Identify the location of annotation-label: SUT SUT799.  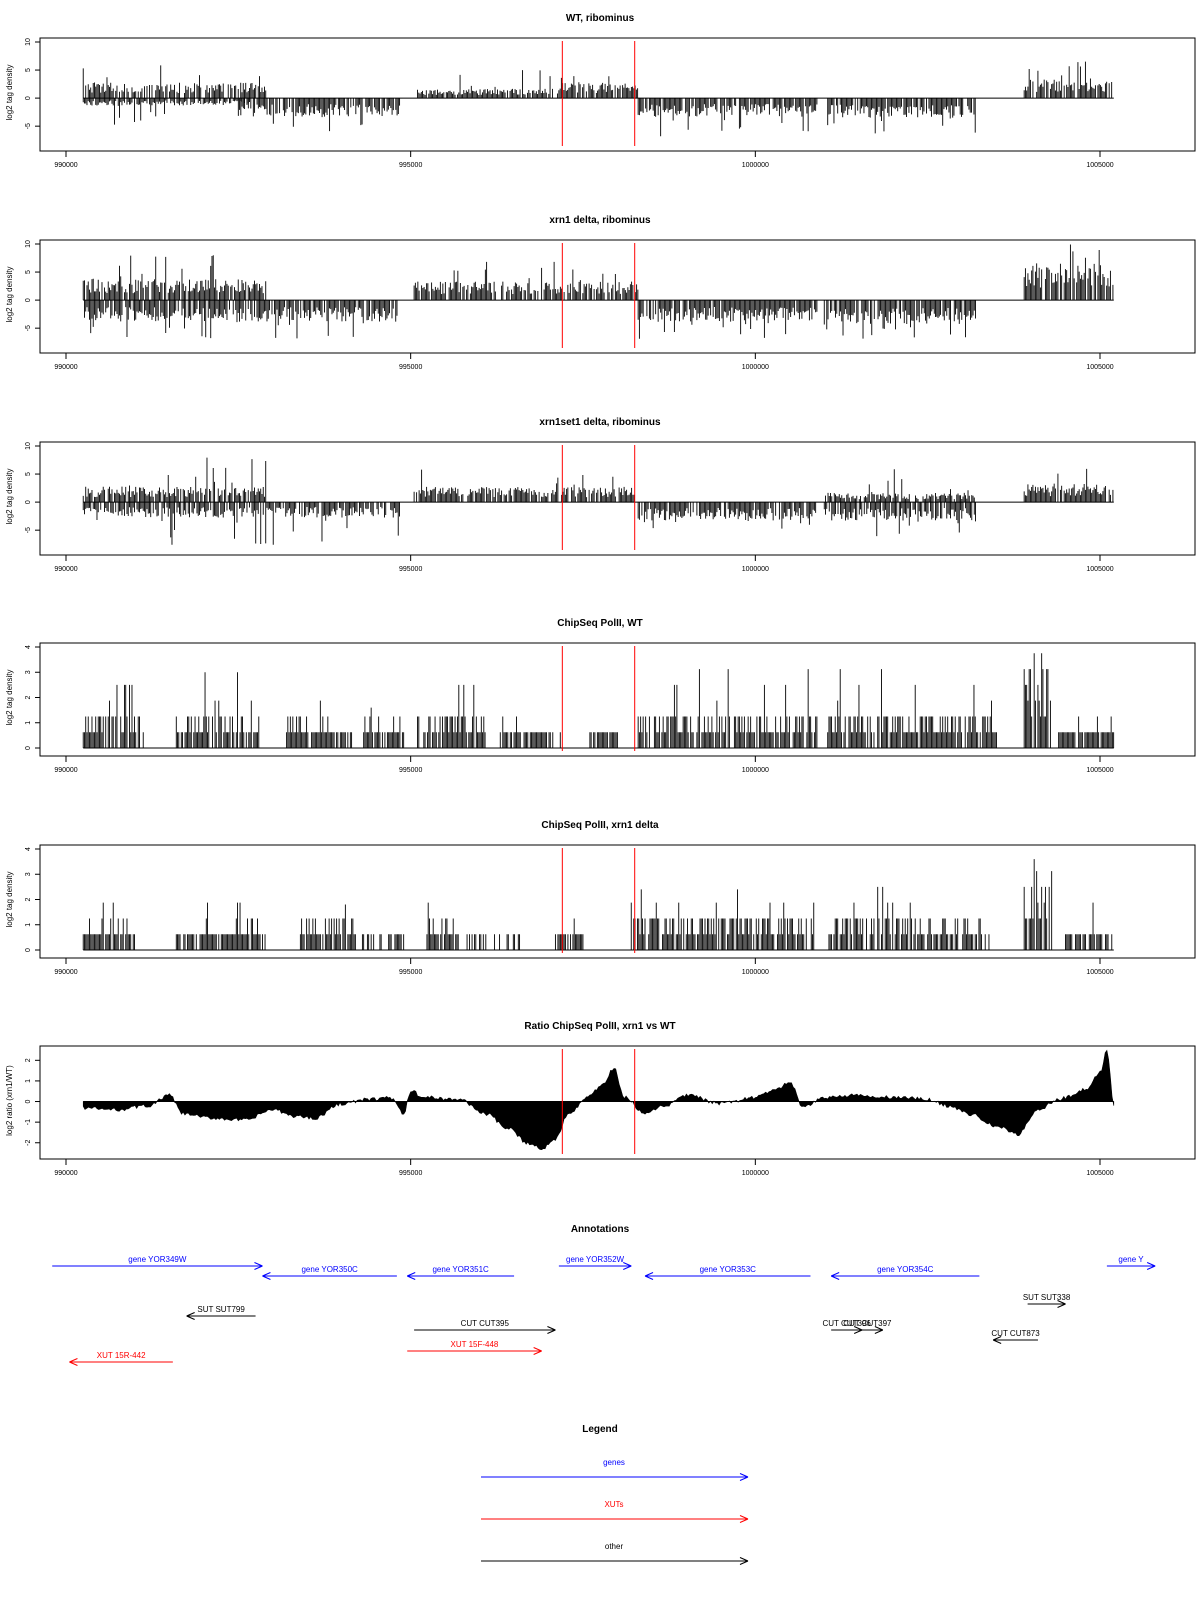
(221, 1309).